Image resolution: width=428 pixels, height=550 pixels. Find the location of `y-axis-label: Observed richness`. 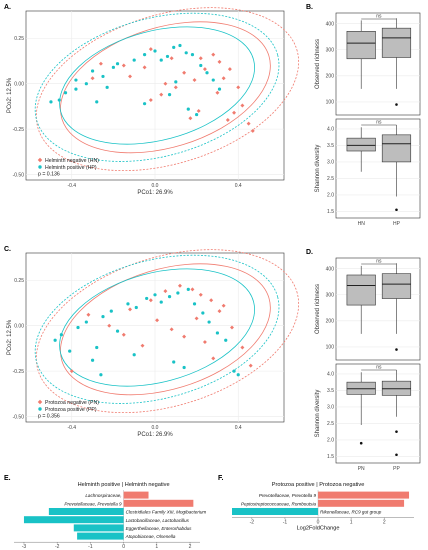

y-axis-label: Observed richness is located at coordinates (318, 64).